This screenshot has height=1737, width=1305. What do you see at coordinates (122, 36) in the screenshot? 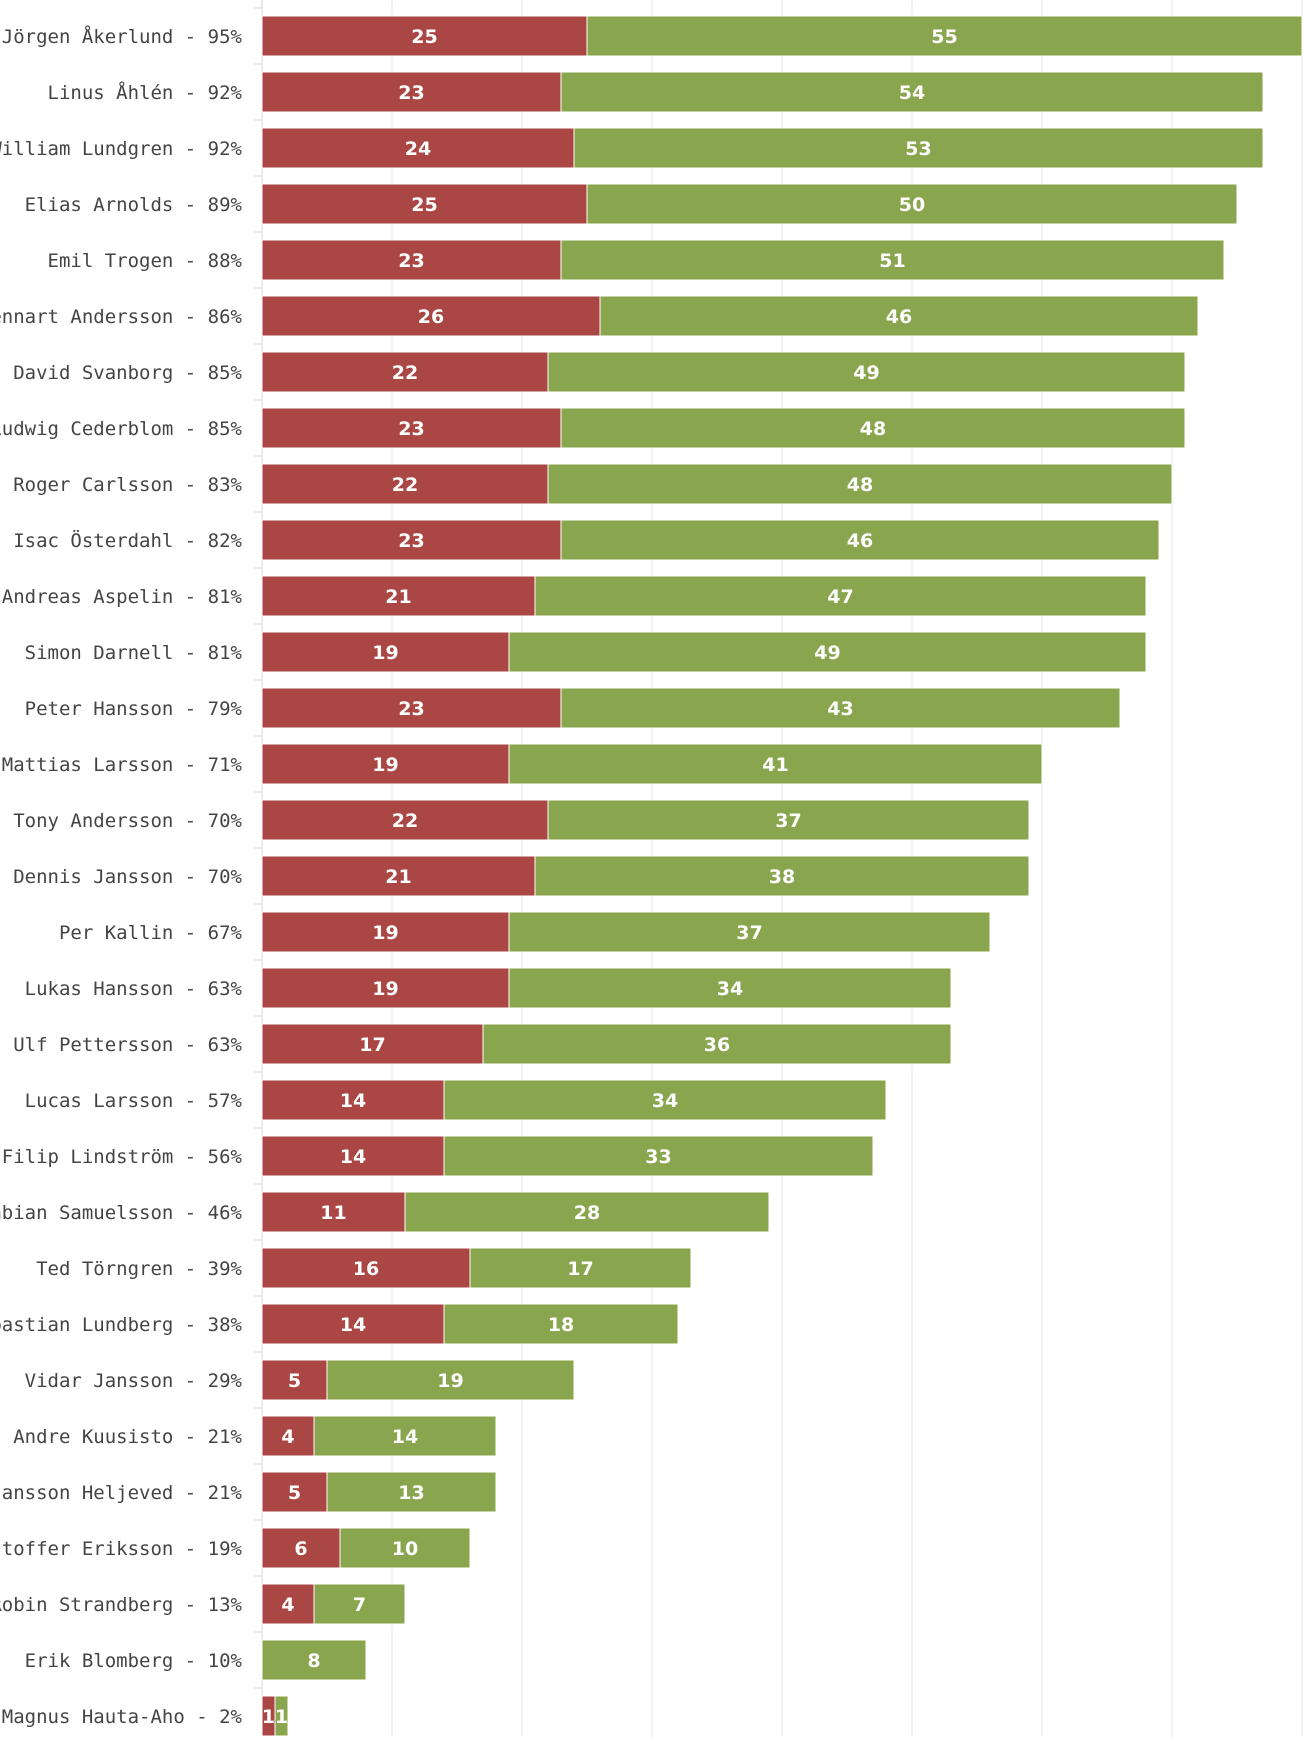
I see `category-label: Jörgen Åkerlund - 95%` at bounding box center [122, 36].